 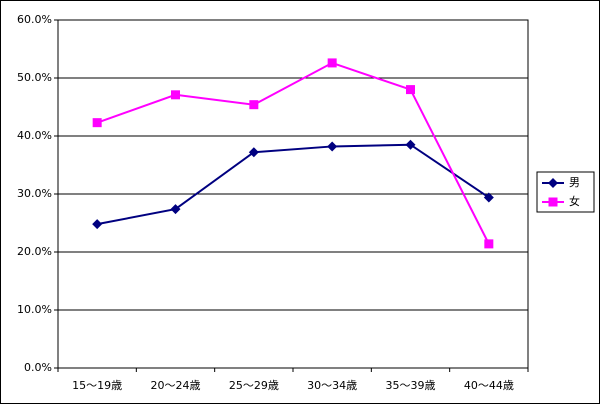 What do you see at coordinates (34, 19) in the screenshot?
I see `y-tick-label: 60.0%` at bounding box center [34, 19].